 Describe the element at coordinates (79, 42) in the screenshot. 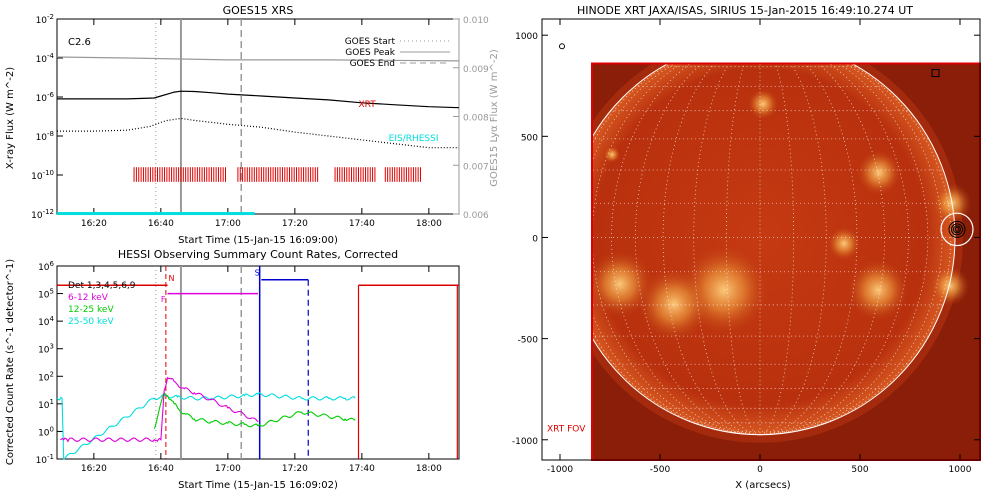

I see `goes-flare-class: C2.6` at that location.